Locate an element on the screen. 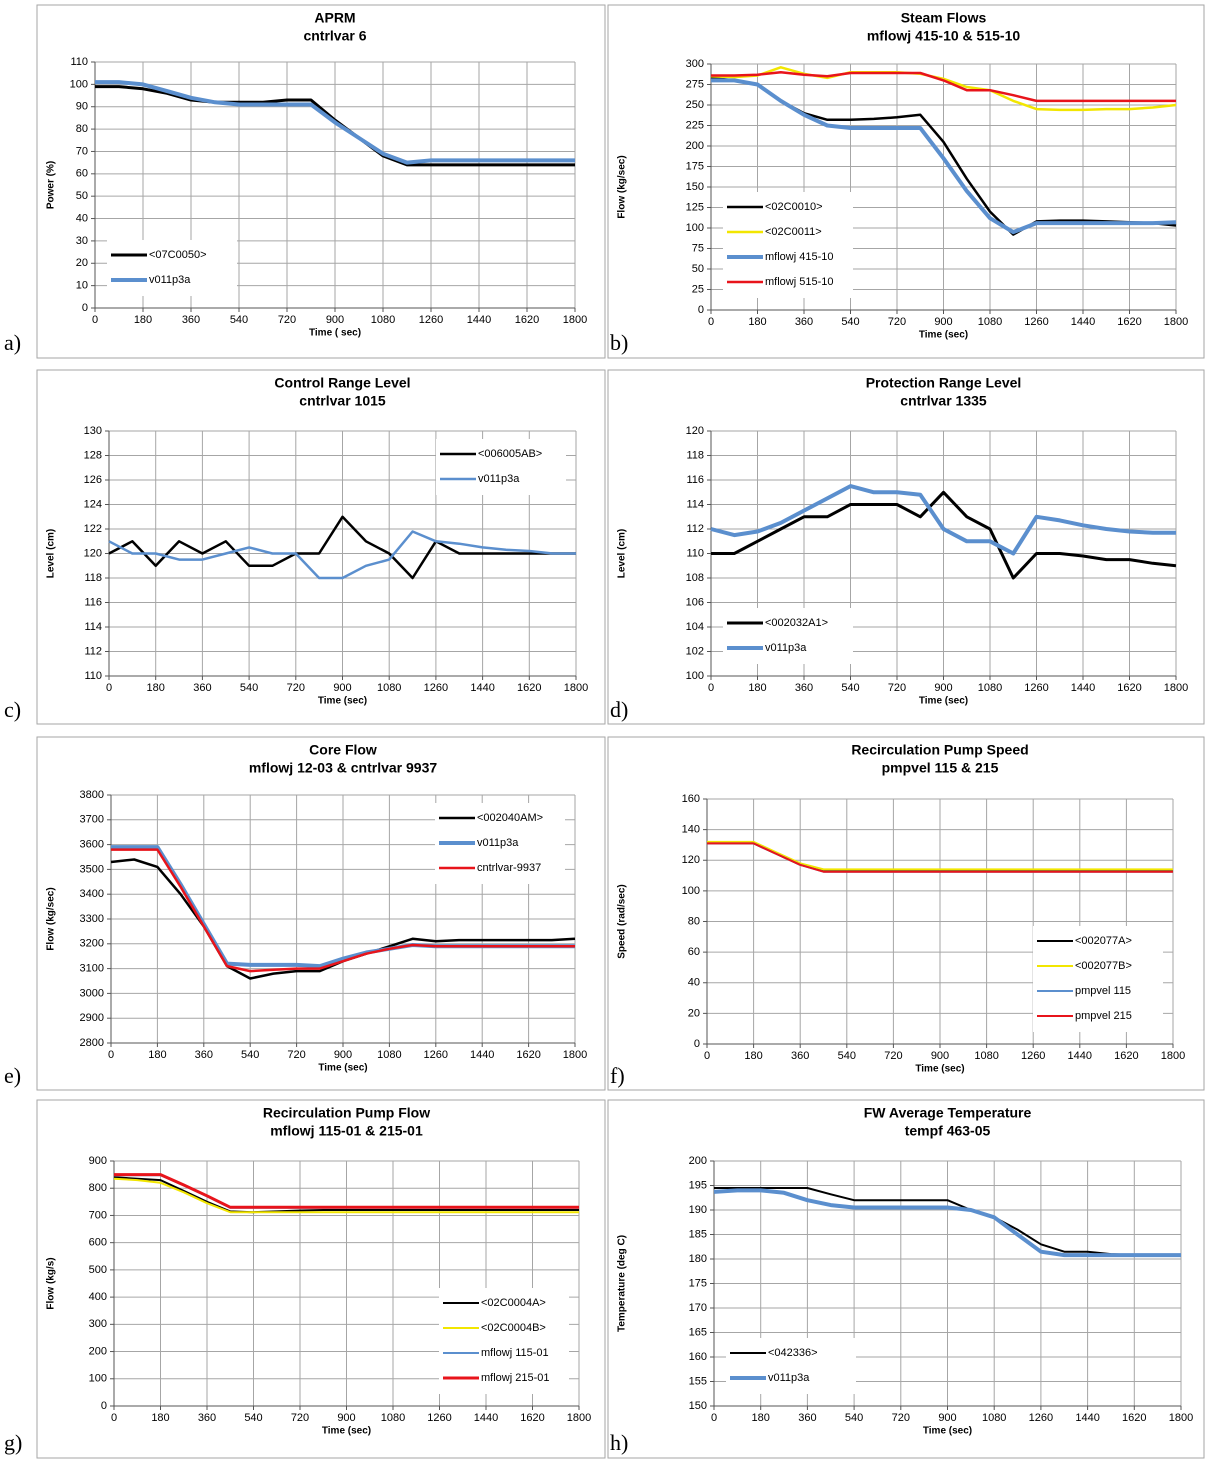  y-axis-label: Flow (kg/sec) is located at coordinates (622, 186).